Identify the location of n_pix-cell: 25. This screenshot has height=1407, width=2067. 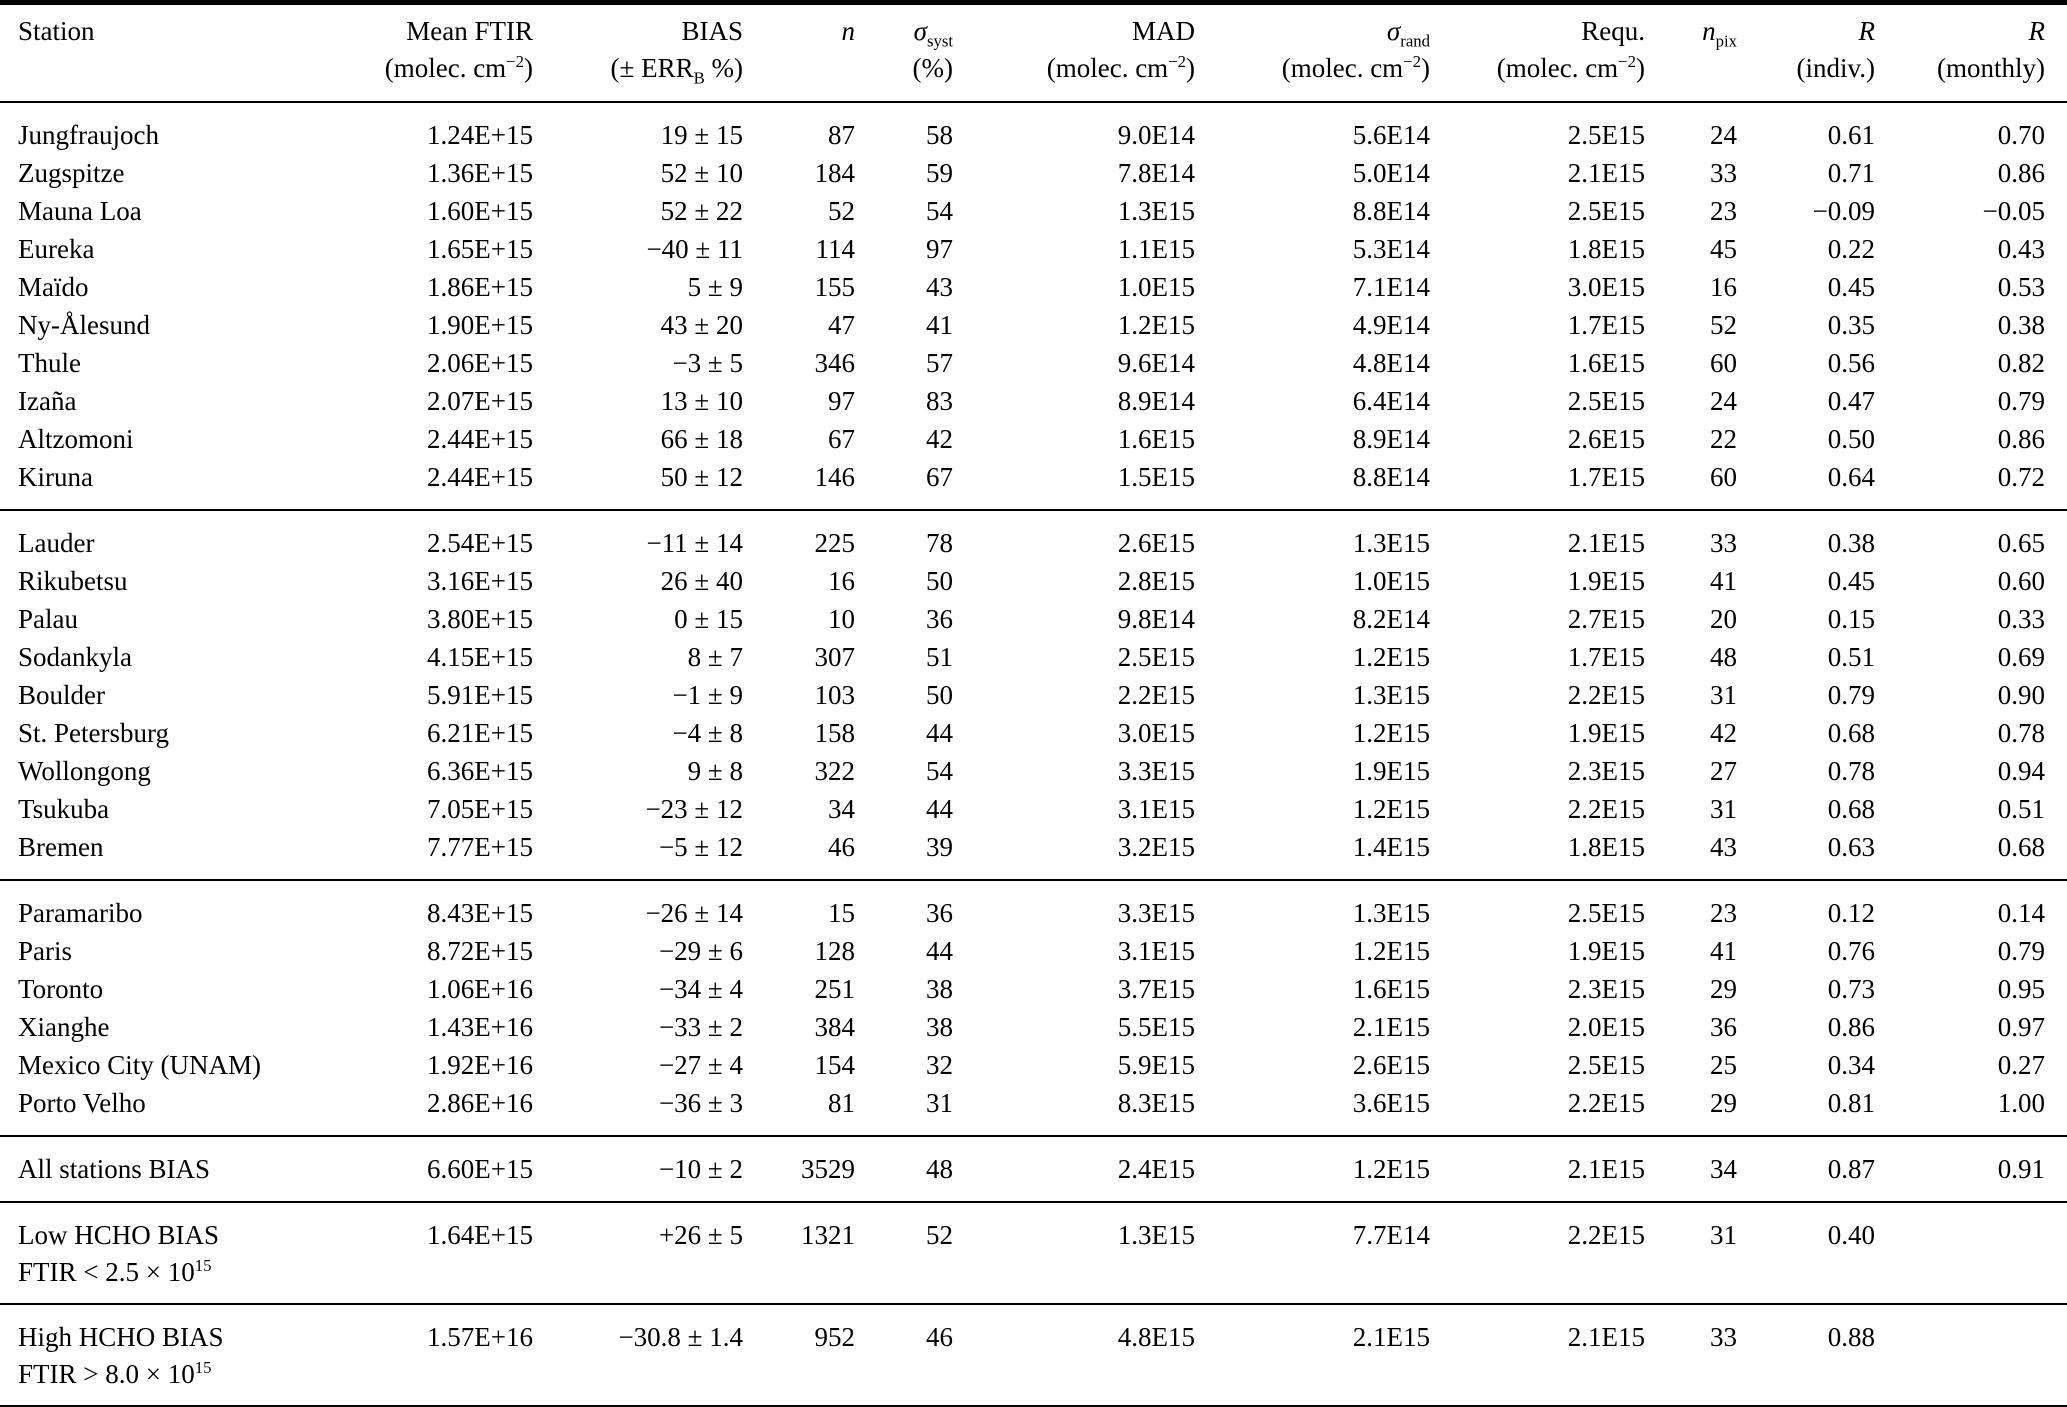
(1723, 1065).